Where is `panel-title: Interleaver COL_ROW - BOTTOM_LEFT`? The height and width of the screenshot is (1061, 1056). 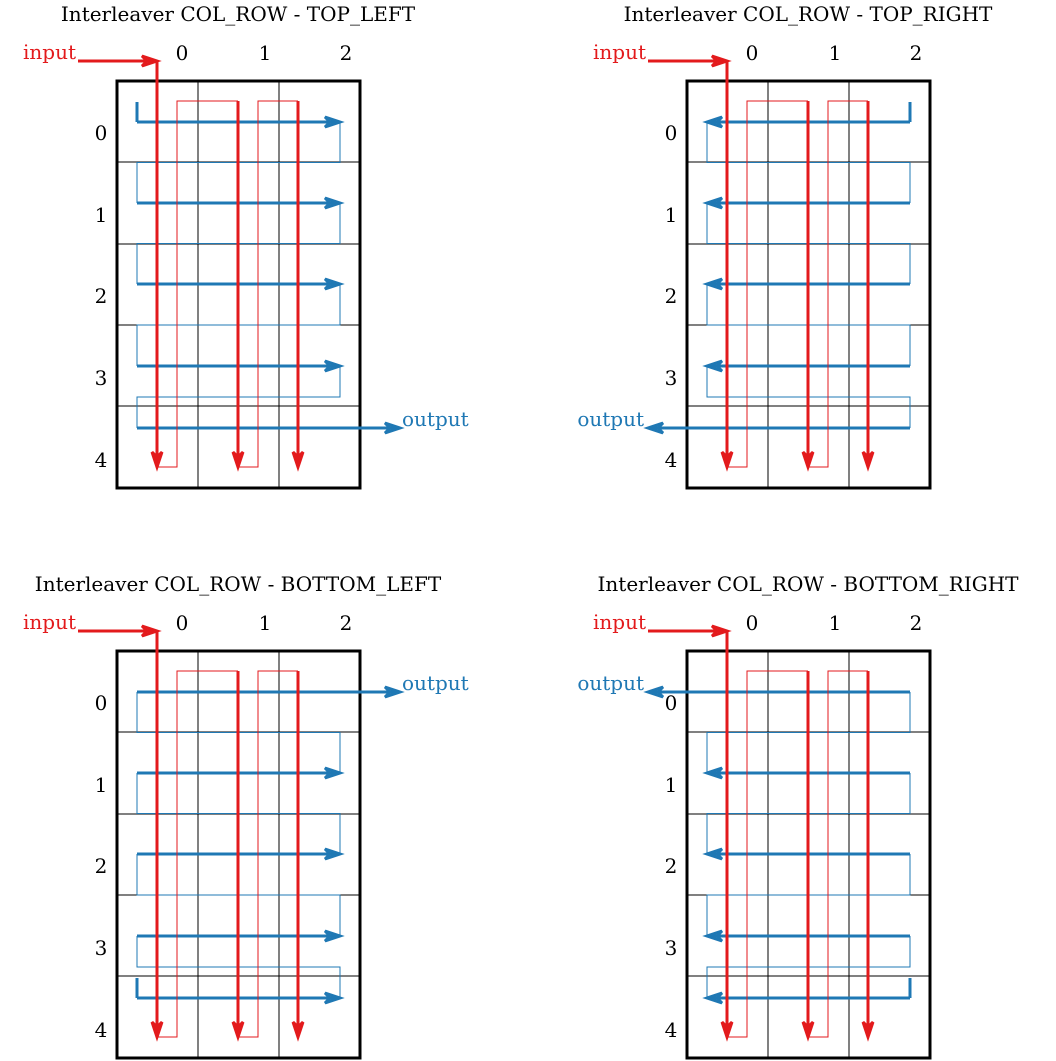
panel-title: Interleaver COL_ROW - BOTTOM_LEFT is located at coordinates (238, 584).